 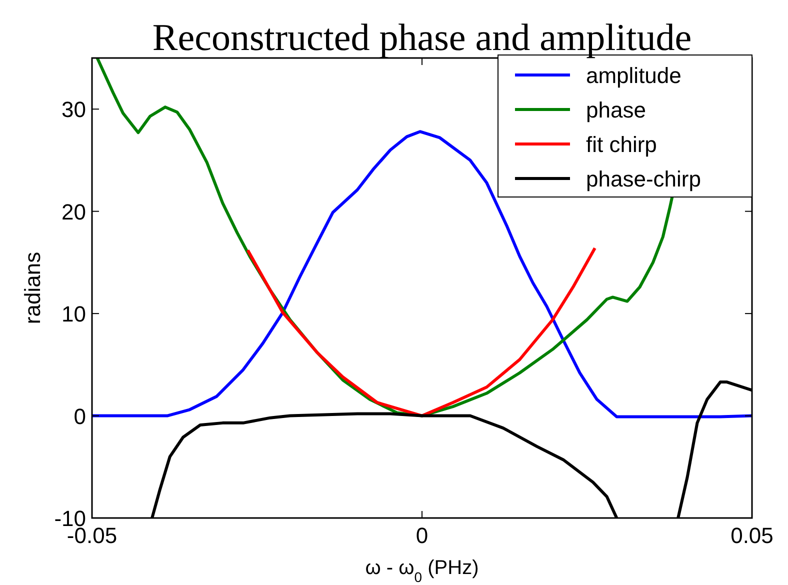 I want to click on line-series, so click(x=421, y=332).